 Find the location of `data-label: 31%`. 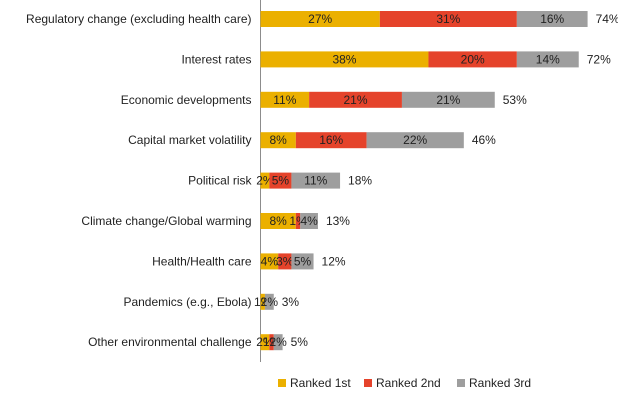

data-label: 31% is located at coordinates (448, 19).